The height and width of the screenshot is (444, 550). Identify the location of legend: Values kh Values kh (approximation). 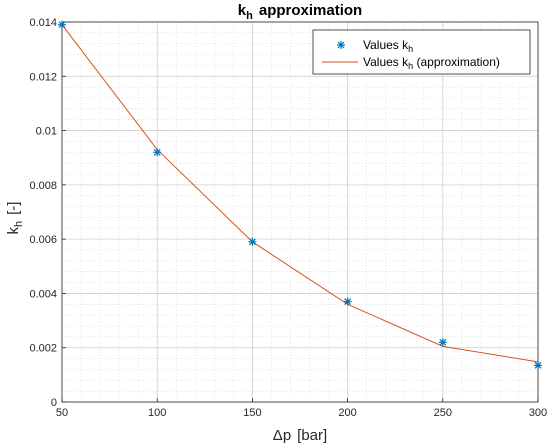
(421, 52).